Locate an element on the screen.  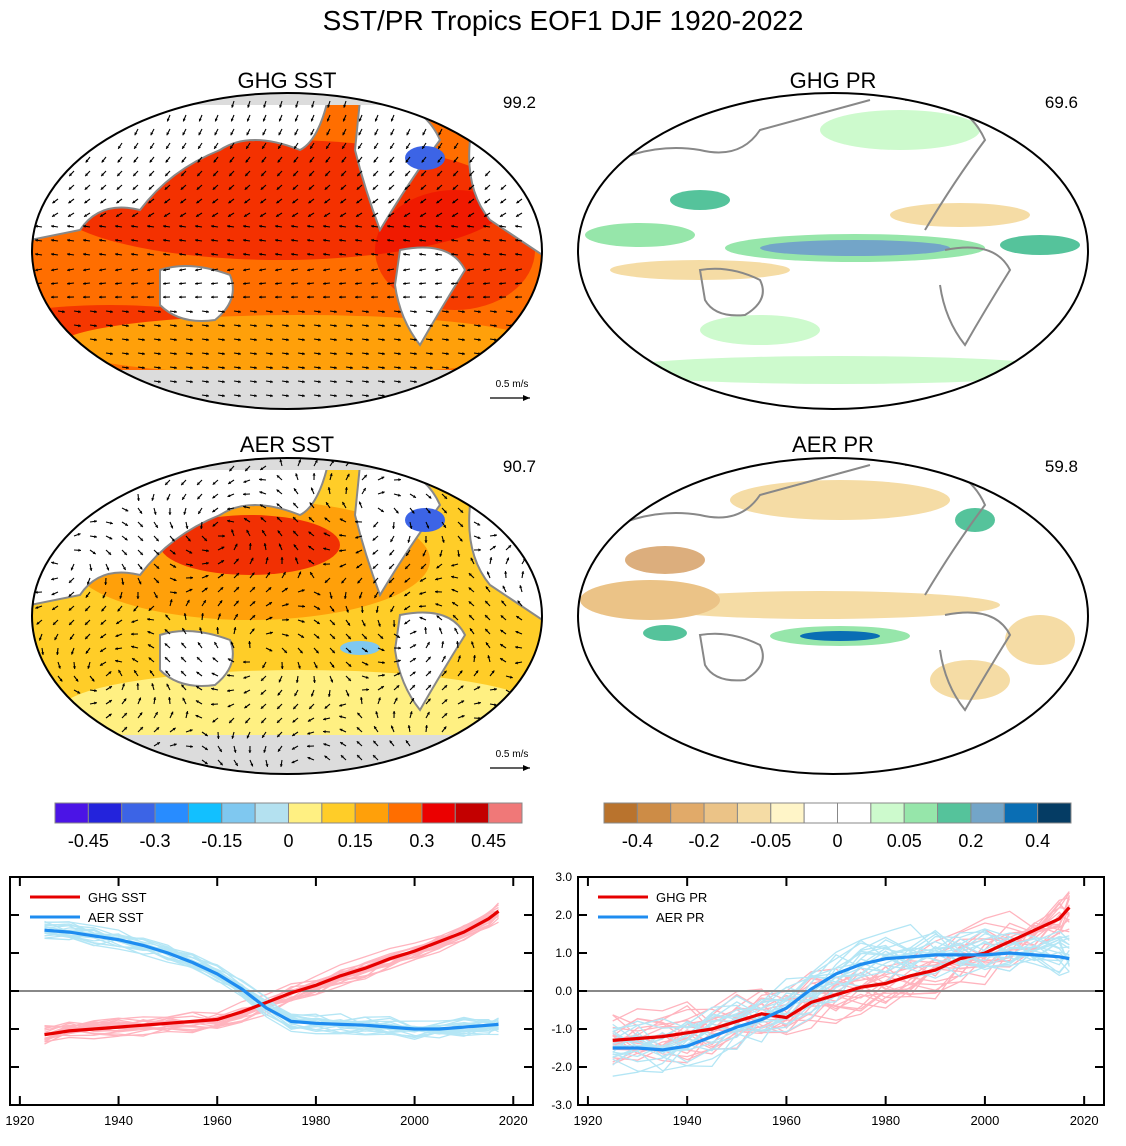
wind-vectors-aer is located at coordinates (280, 613).